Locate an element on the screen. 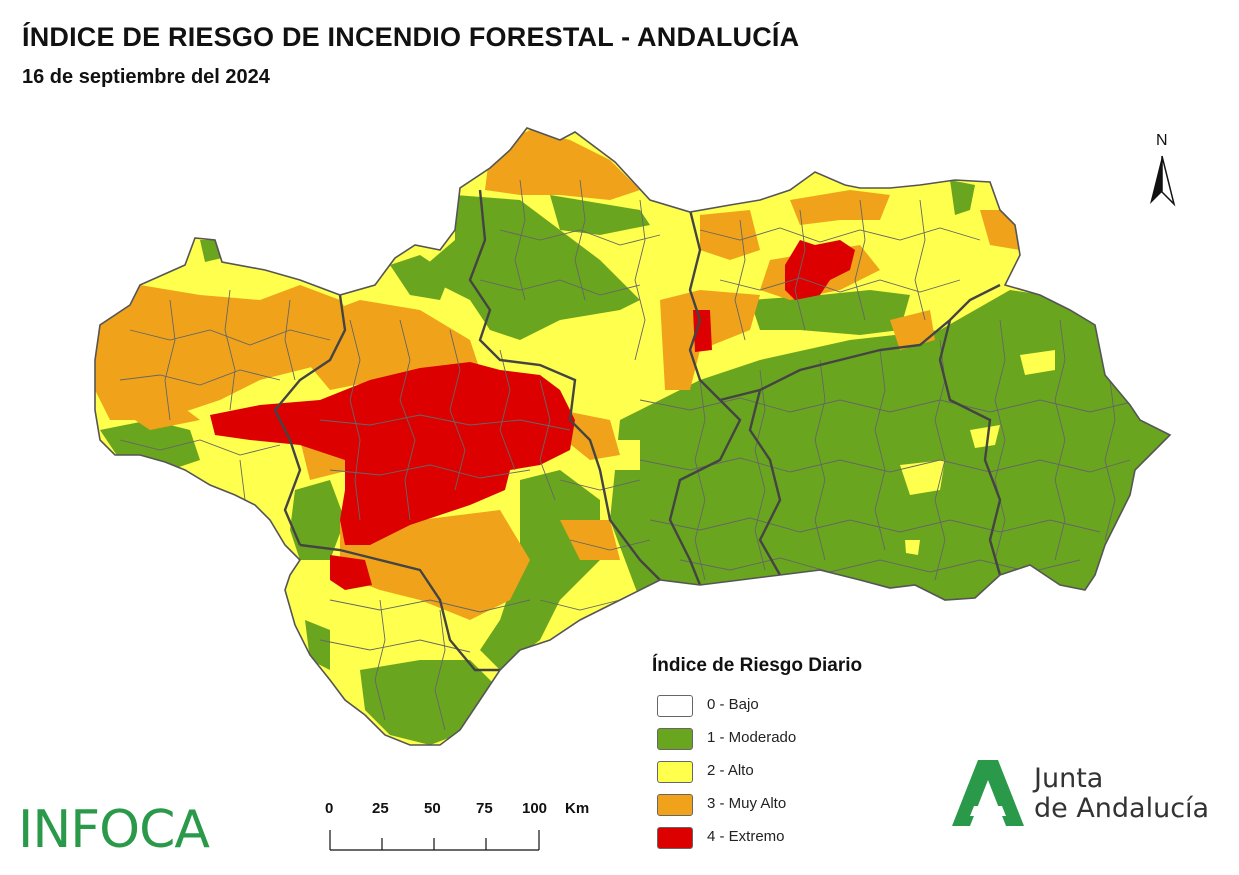  legend-item-alto: 2 - Alto is located at coordinates (797, 772).